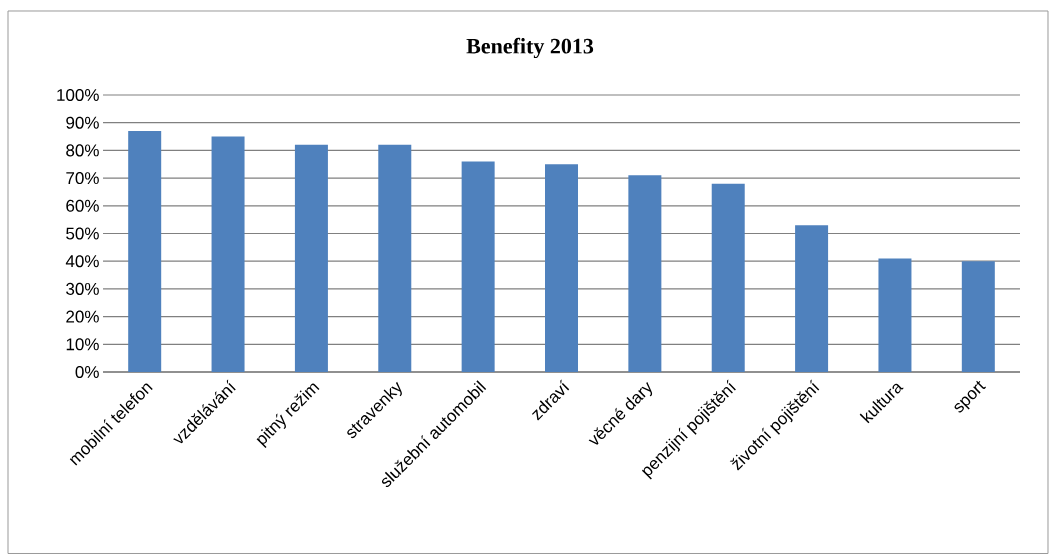 The width and height of the screenshot is (1052, 554). Describe the element at coordinates (82, 205) in the screenshot. I see `y-tick-label: 60%` at that location.